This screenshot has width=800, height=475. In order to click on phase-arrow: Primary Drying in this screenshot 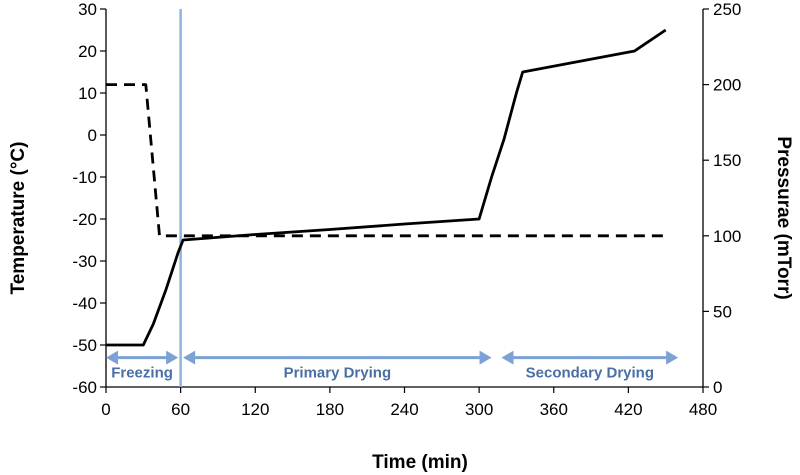, I will do `click(337, 366)`.